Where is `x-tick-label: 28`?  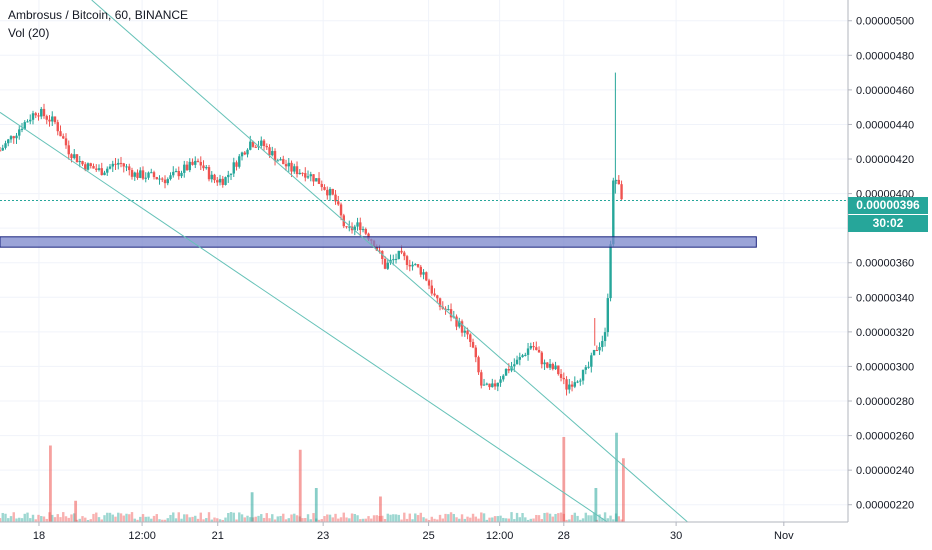
x-tick-label: 28 is located at coordinates (564, 536).